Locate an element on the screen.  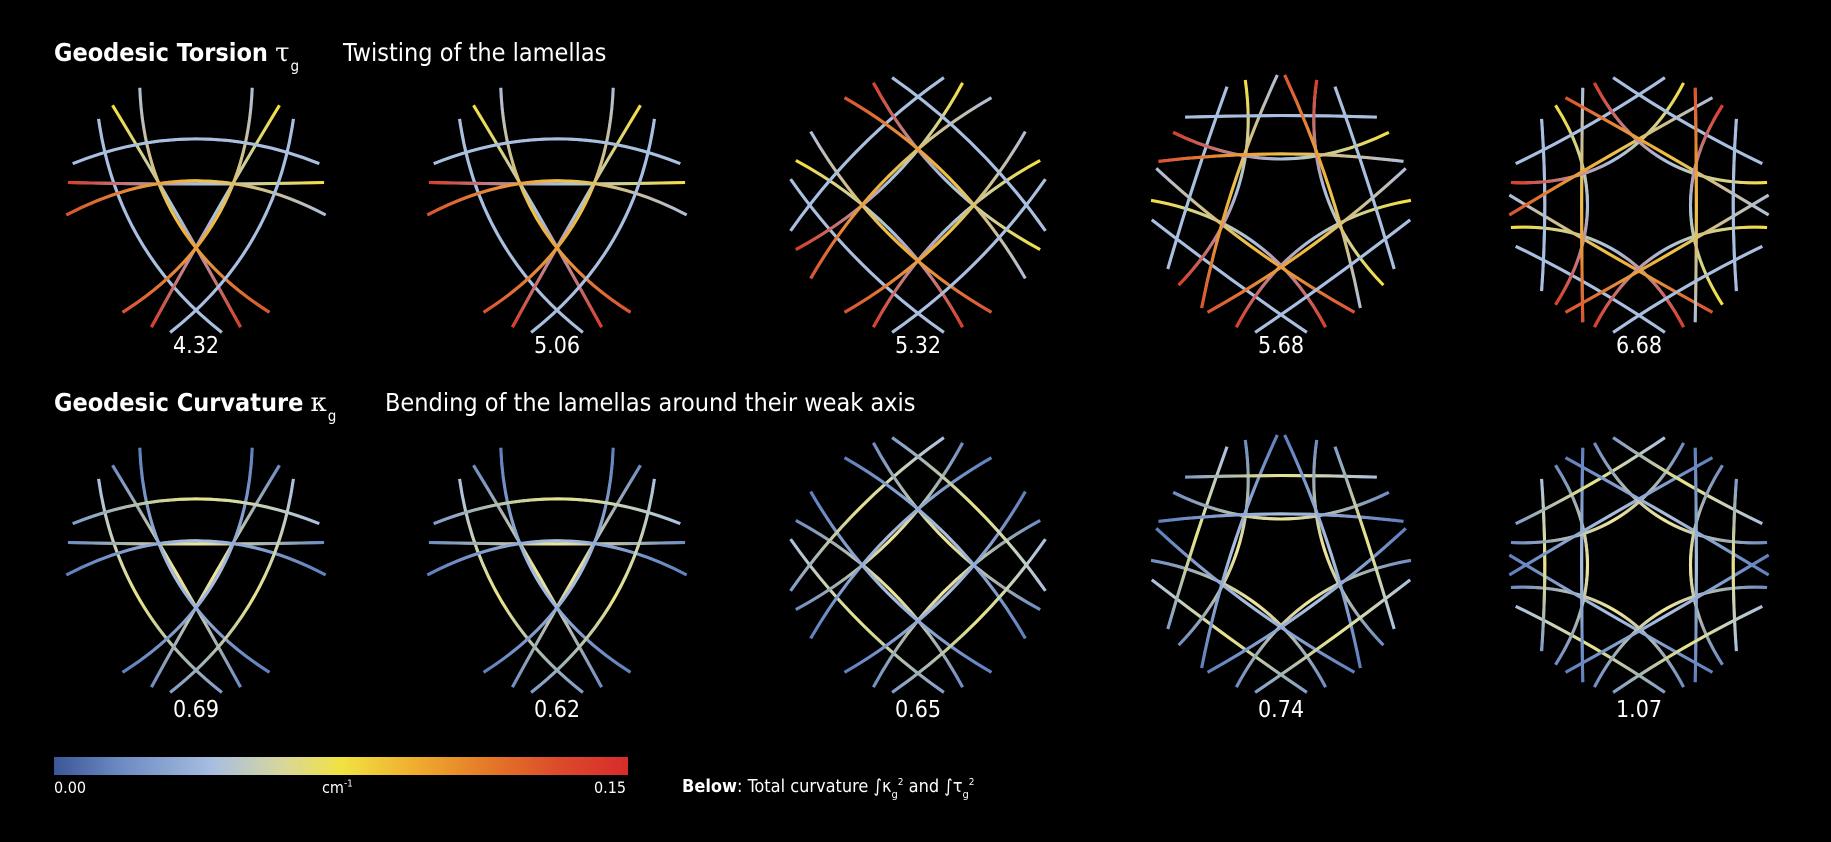
total-curvature-note: Below: Total curvature ∫κg2 and ∫τg2 is located at coordinates (828, 788).